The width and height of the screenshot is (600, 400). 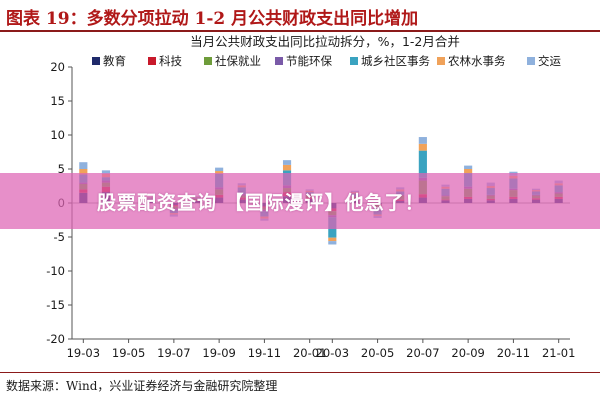 What do you see at coordinates (114, 61) in the screenshot?
I see `legend-label: 教育` at bounding box center [114, 61].